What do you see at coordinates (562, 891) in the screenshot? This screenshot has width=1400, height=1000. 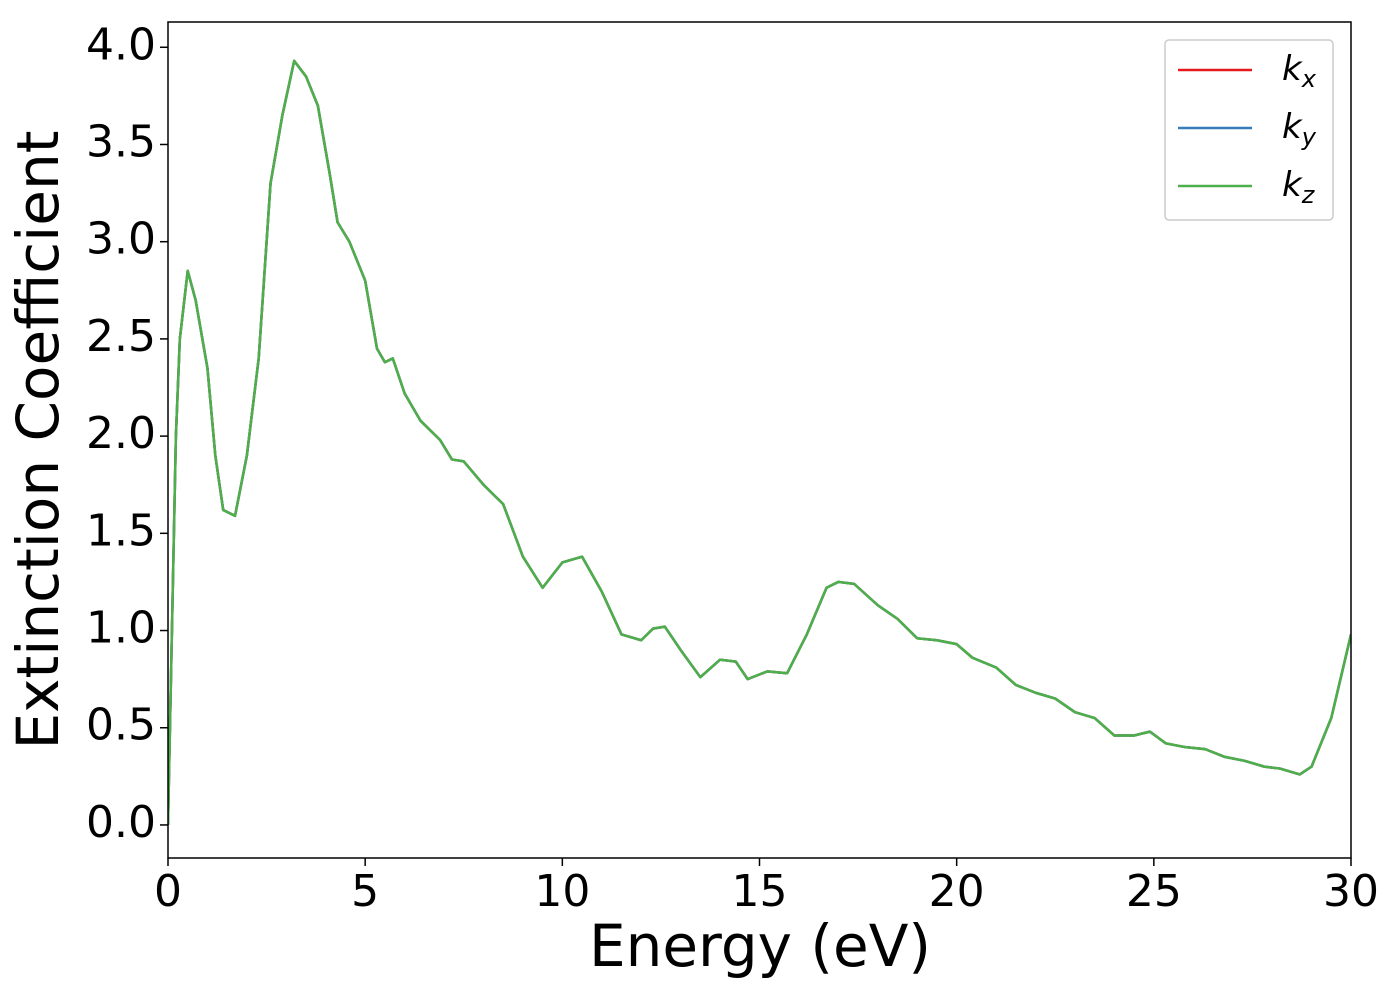 I see `x-tick-label: 10` at bounding box center [562, 891].